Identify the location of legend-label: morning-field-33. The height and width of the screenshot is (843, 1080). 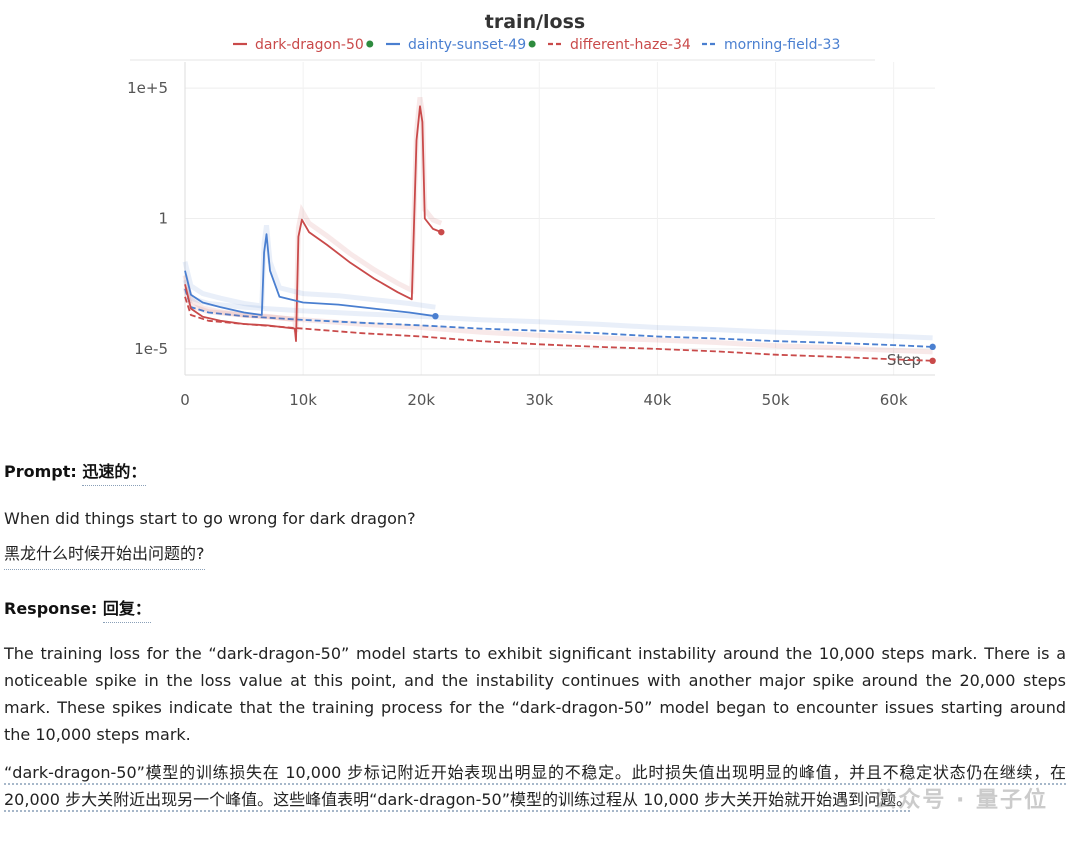
(782, 45).